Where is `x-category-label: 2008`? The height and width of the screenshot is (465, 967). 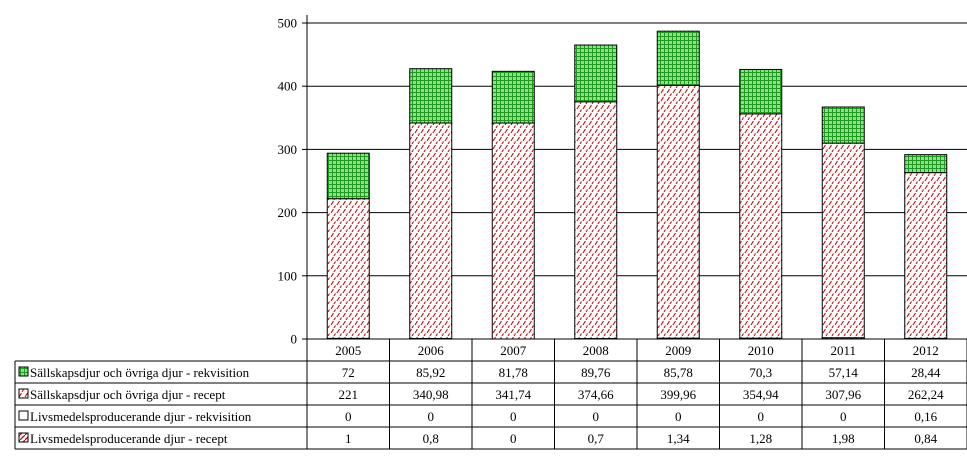 x-category-label: 2008 is located at coordinates (596, 350).